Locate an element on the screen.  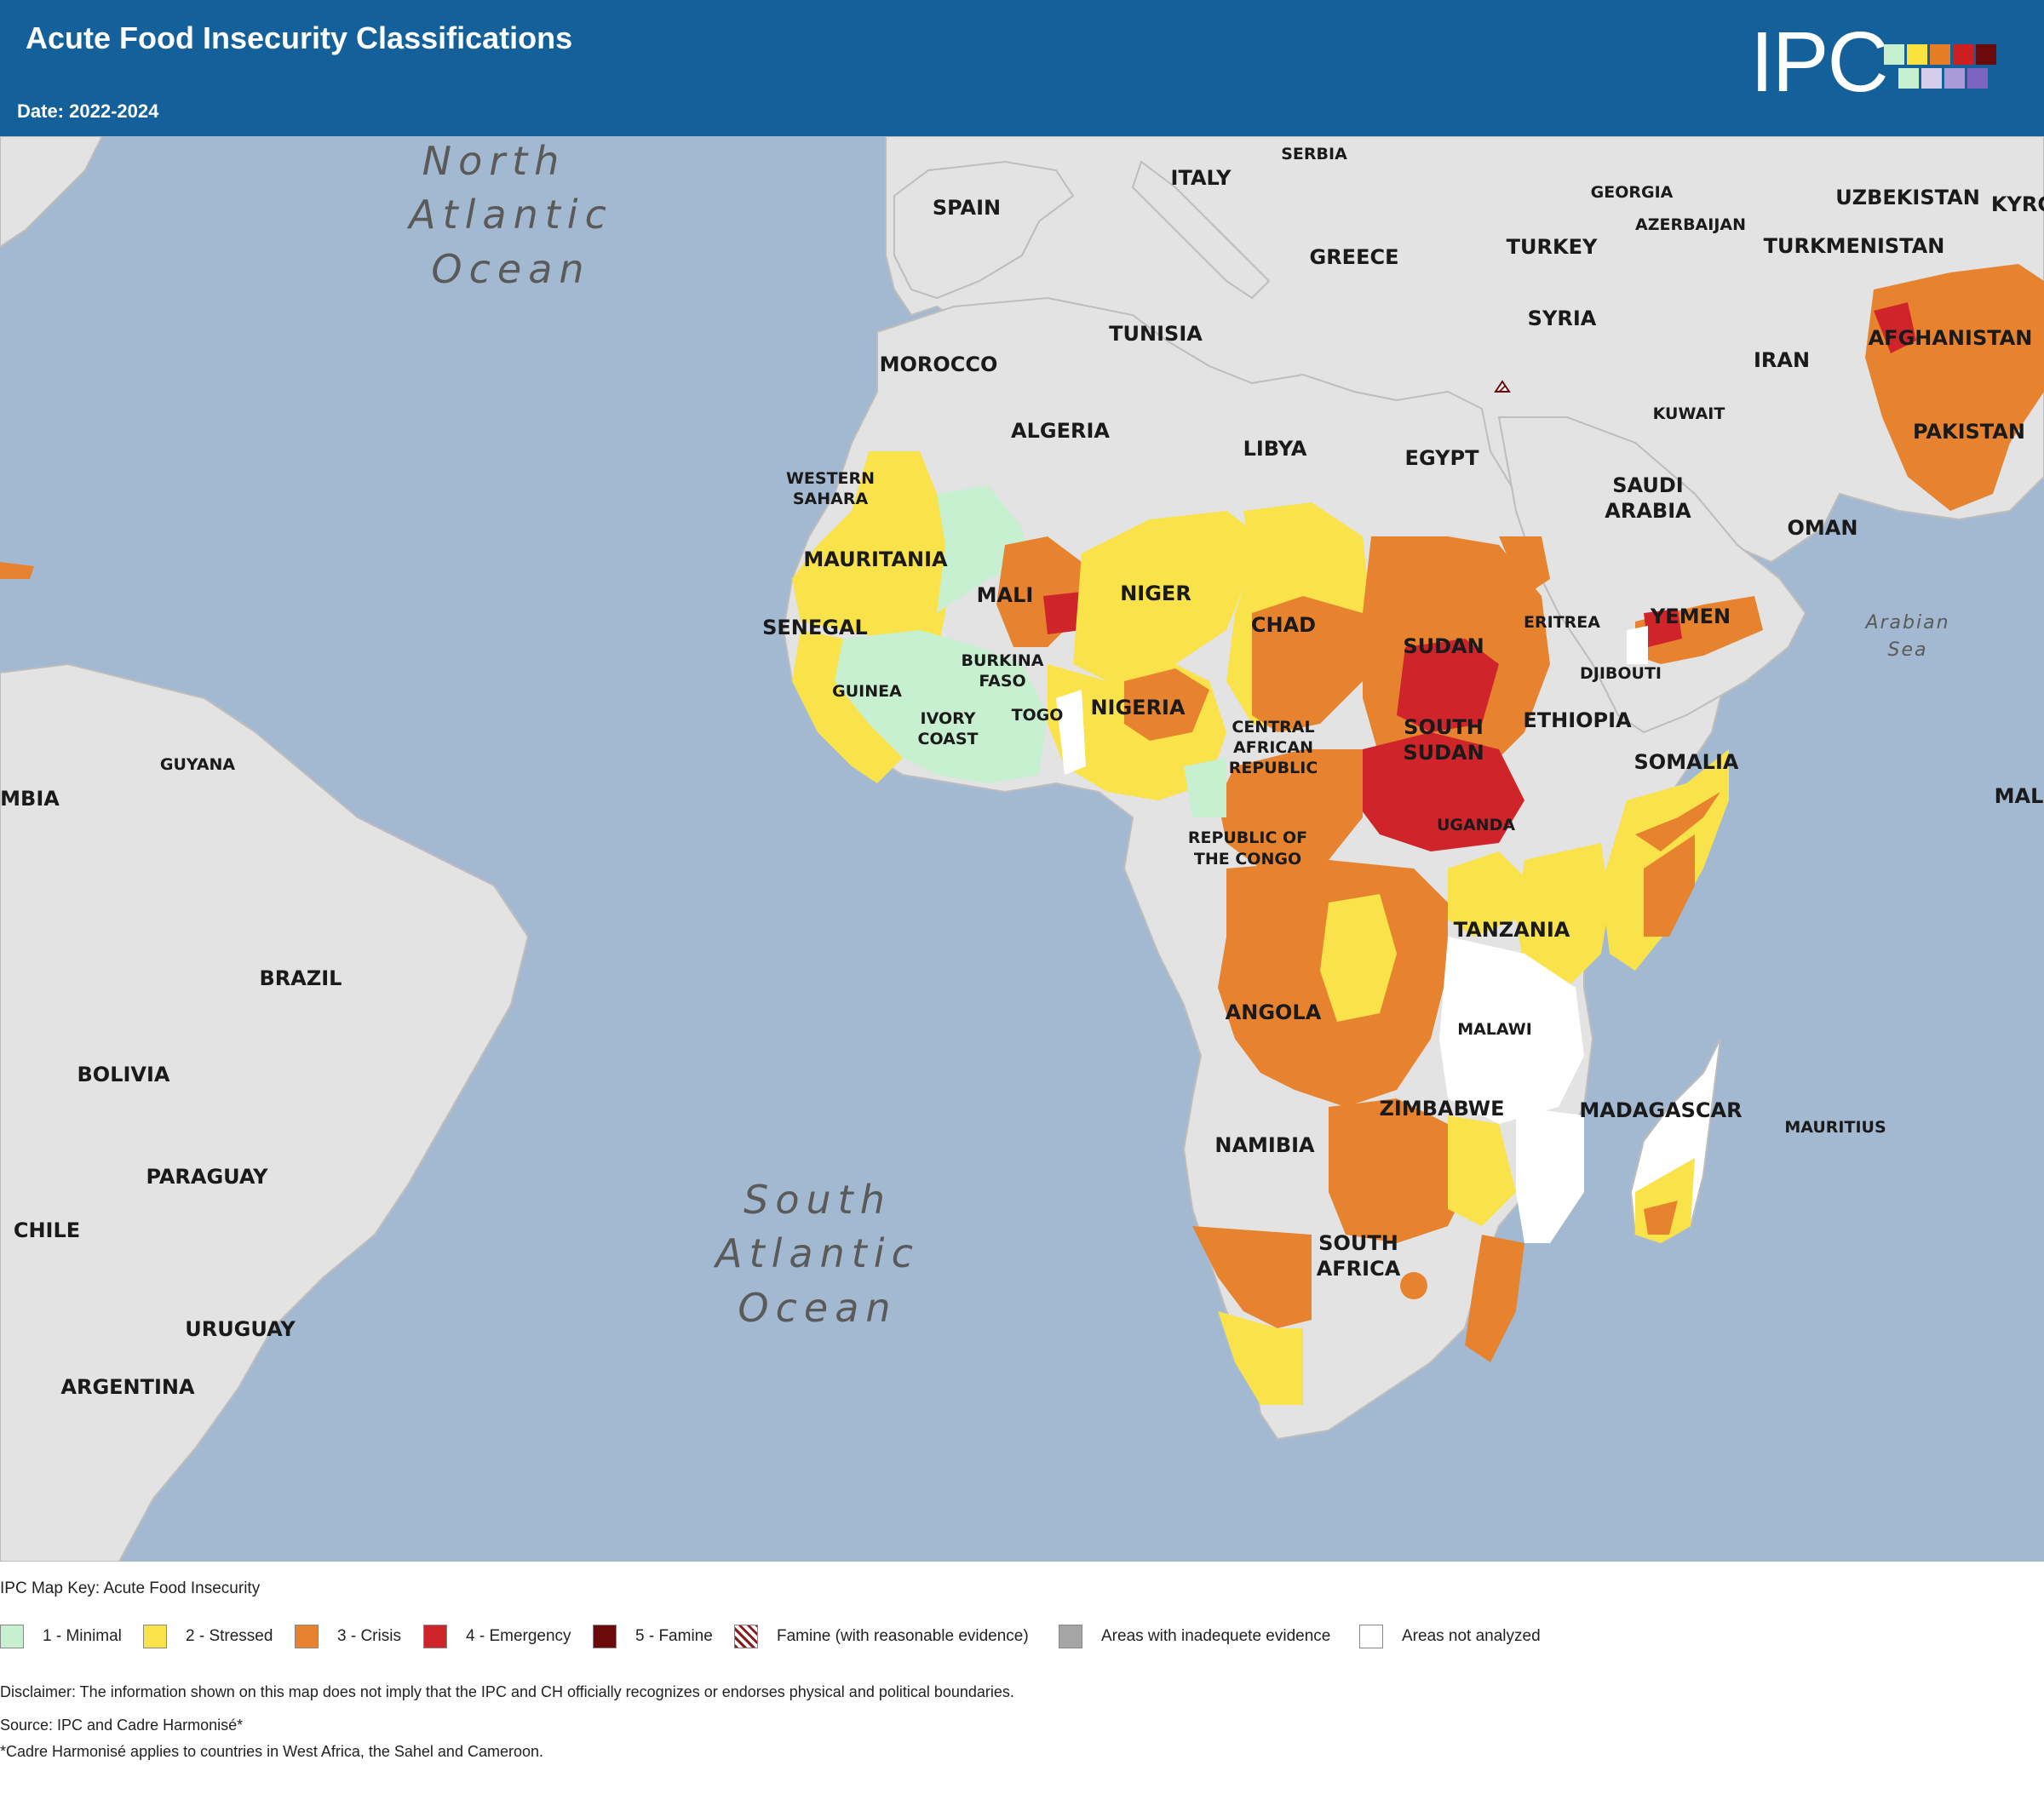
label-tanzania: TANZANIA is located at coordinates (1512, 930).